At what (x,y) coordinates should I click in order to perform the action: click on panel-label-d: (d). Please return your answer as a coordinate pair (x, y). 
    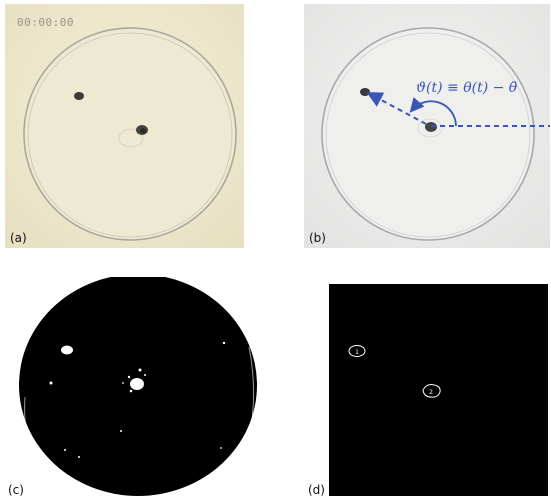
    Looking at the image, I should click on (316, 490).